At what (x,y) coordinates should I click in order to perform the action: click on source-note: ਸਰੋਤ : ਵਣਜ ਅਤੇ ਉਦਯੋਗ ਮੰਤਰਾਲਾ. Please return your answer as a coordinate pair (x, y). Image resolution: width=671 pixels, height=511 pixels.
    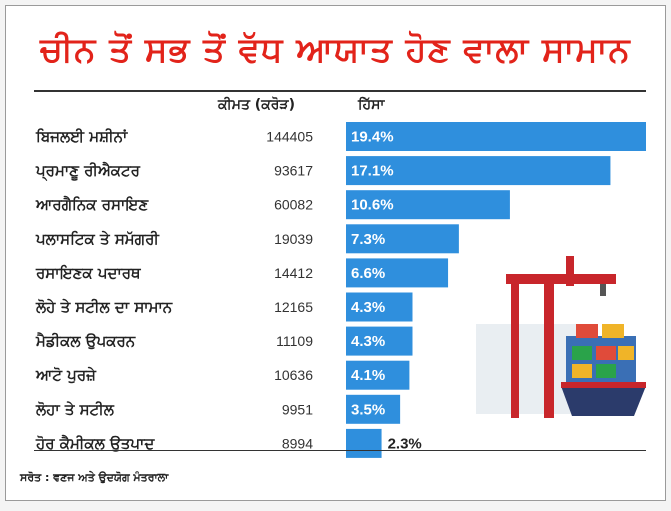
    Looking at the image, I should click on (94, 477).